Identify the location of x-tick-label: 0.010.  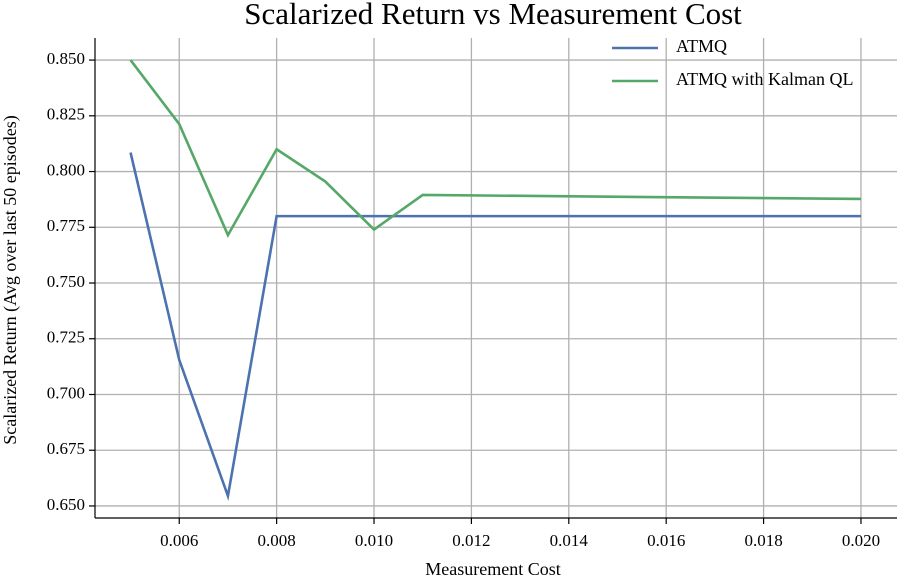
(374, 540).